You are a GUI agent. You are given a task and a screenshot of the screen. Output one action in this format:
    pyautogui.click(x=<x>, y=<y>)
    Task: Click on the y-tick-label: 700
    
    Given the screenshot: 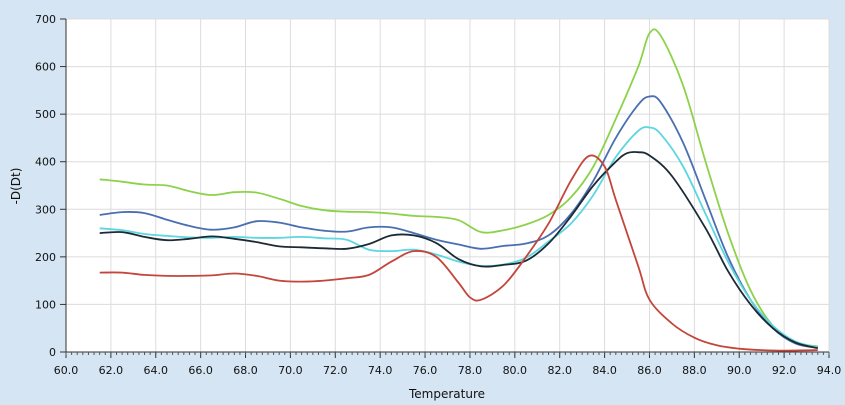 What is the action you would take?
    pyautogui.click(x=45, y=19)
    